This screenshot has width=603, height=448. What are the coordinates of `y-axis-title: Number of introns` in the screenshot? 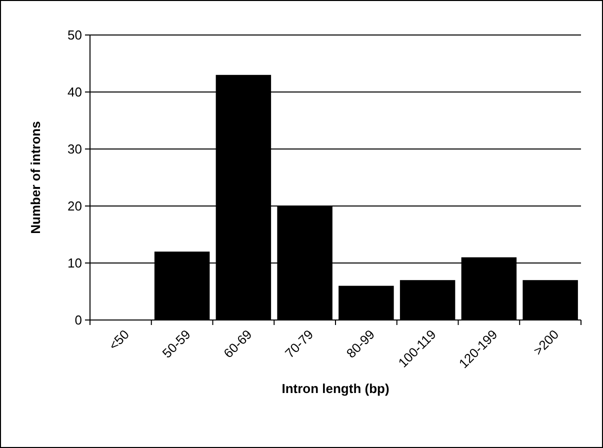 It's located at (35, 177).